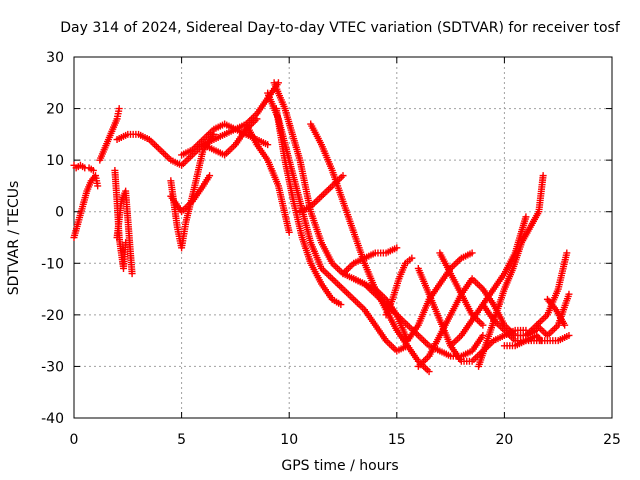 This screenshot has width=640, height=480. I want to click on x-tick-label: 0, so click(74, 440).